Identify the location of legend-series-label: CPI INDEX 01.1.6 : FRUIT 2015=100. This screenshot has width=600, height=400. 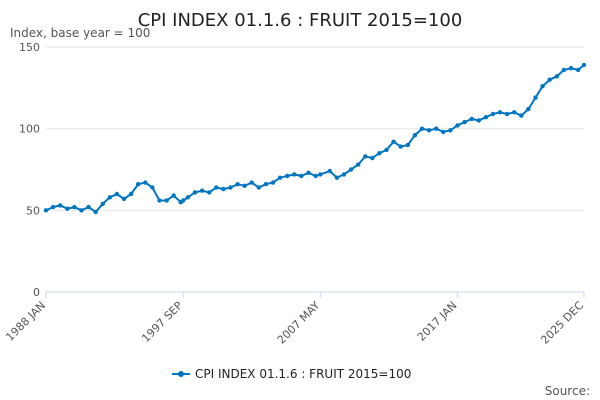
(303, 374).